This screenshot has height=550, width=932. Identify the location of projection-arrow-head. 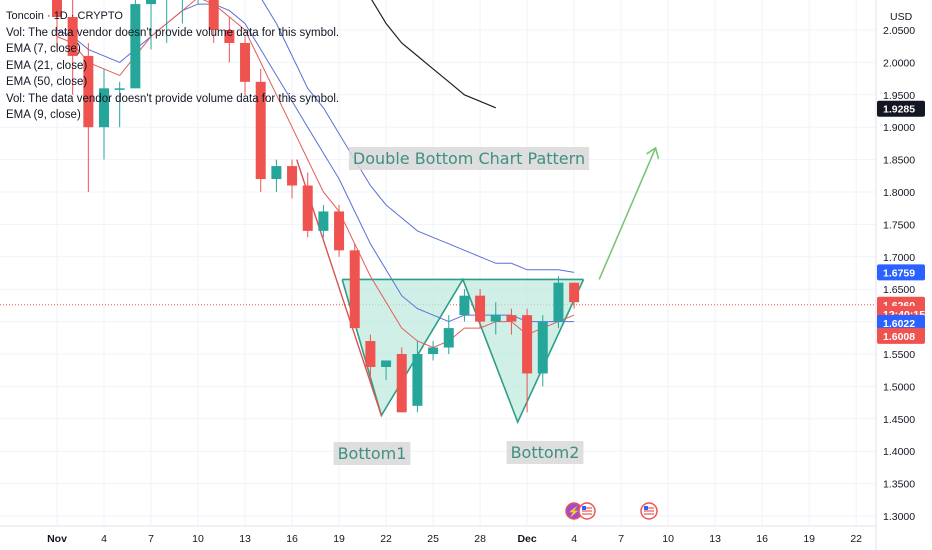
(653, 153).